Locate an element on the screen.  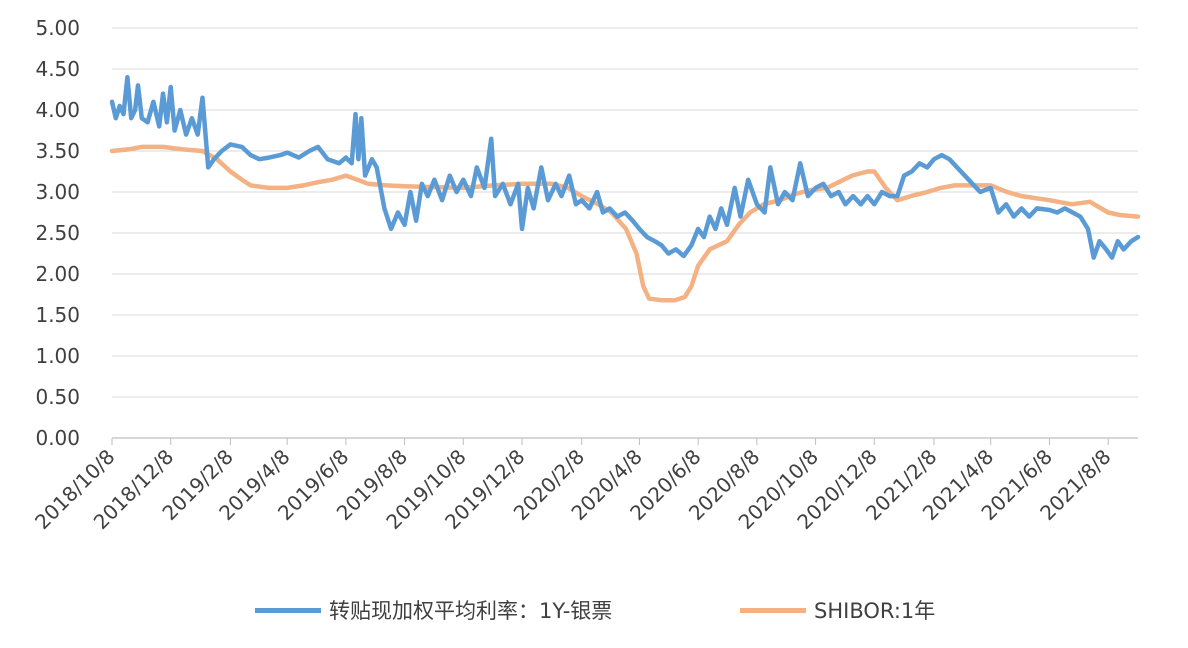
y-tick-label: 0.50 is located at coordinates (57, 397).